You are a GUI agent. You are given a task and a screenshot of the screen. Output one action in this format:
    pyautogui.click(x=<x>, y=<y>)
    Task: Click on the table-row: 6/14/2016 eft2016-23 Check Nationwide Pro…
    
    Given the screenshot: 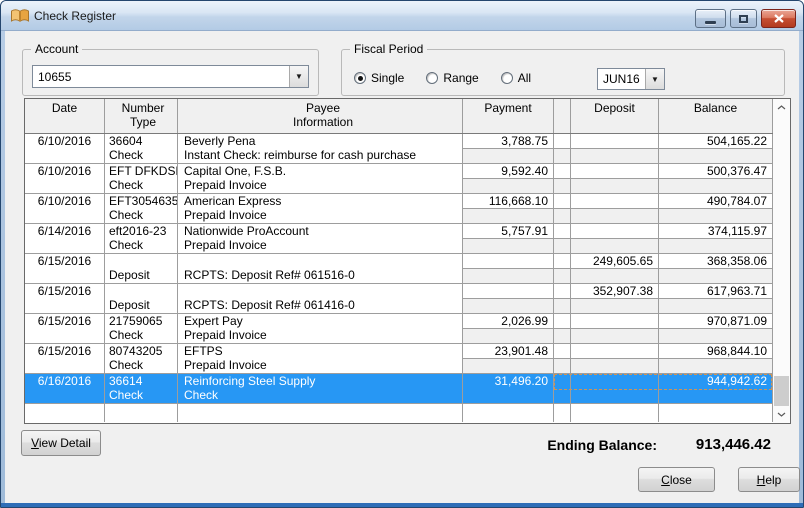 What is the action you would take?
    pyautogui.click(x=407, y=239)
    